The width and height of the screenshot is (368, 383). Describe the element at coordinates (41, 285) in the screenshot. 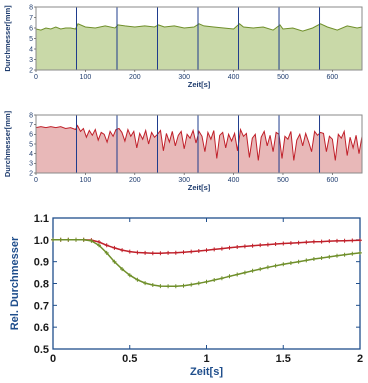

I see `y-tick-label: 0.8` at that location.